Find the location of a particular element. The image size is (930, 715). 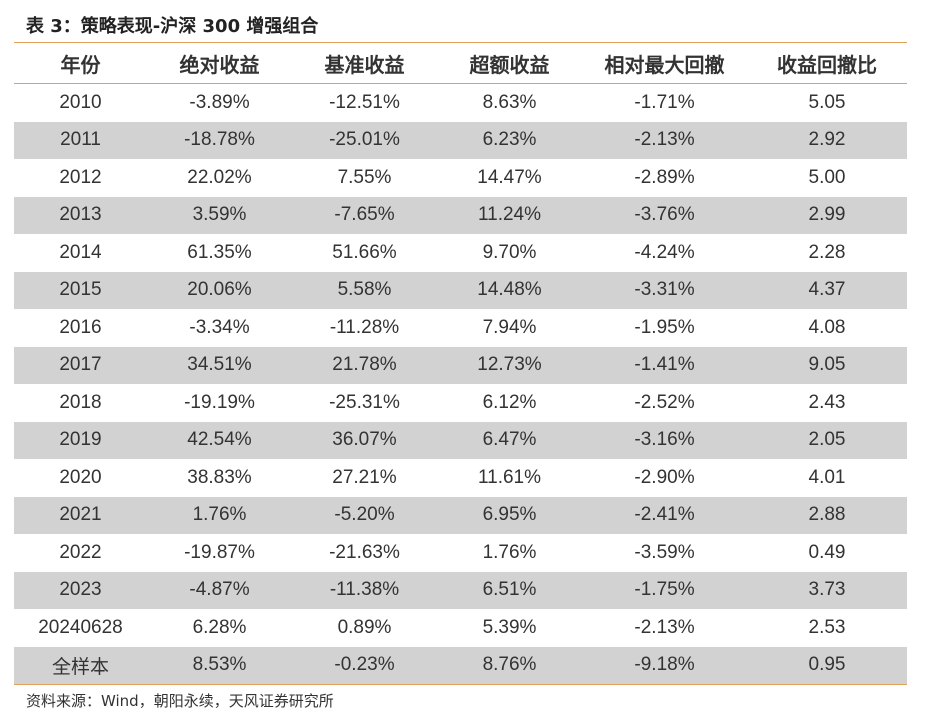

cell-return-drawdown-ratio: 2.05 is located at coordinates (827, 440).